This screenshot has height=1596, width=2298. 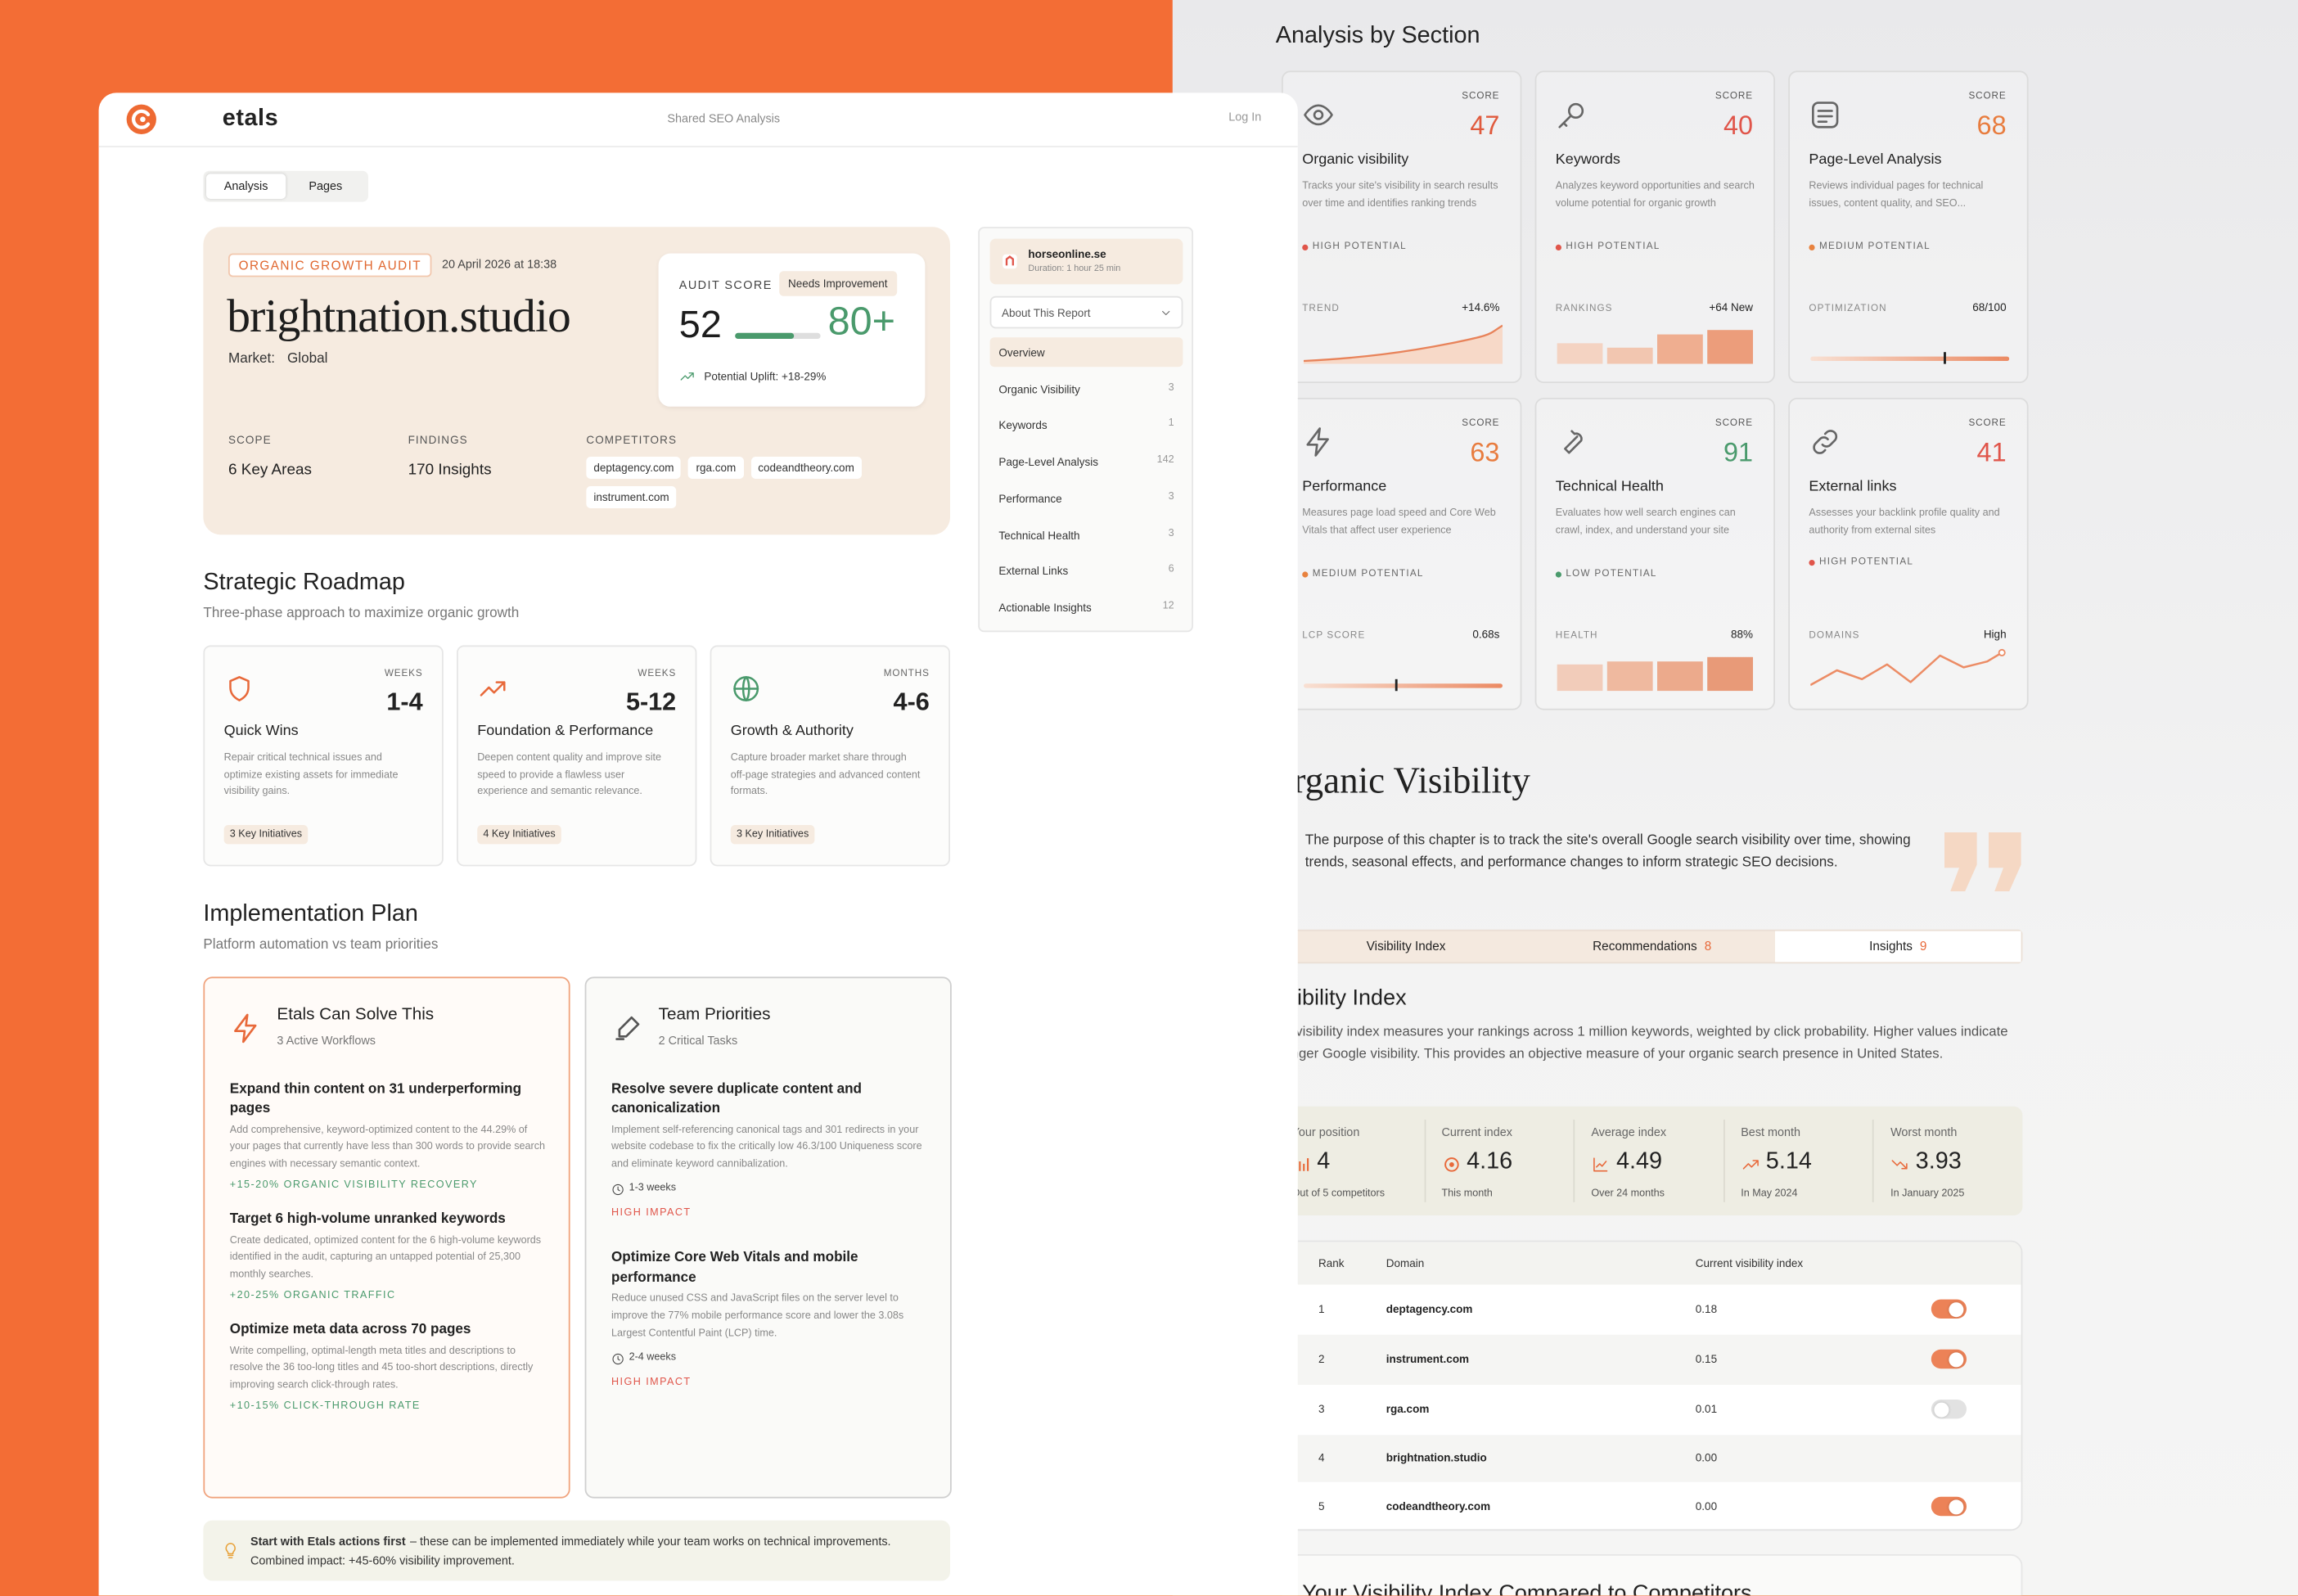 What do you see at coordinates (1648, 1161) in the screenshot?
I see `stat-cell: Average index 4.49 Over 24 months` at bounding box center [1648, 1161].